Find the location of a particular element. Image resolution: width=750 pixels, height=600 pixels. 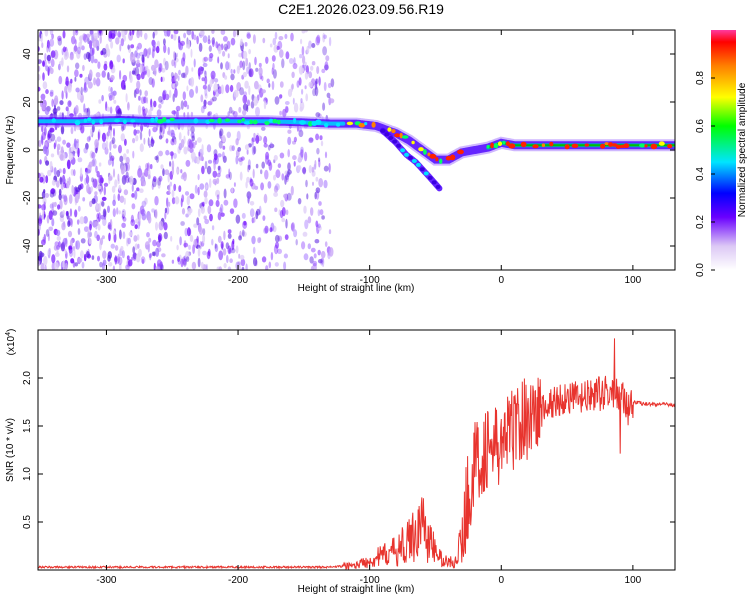

colorbar-tick-label: 0.2 is located at coordinates (700, 222).